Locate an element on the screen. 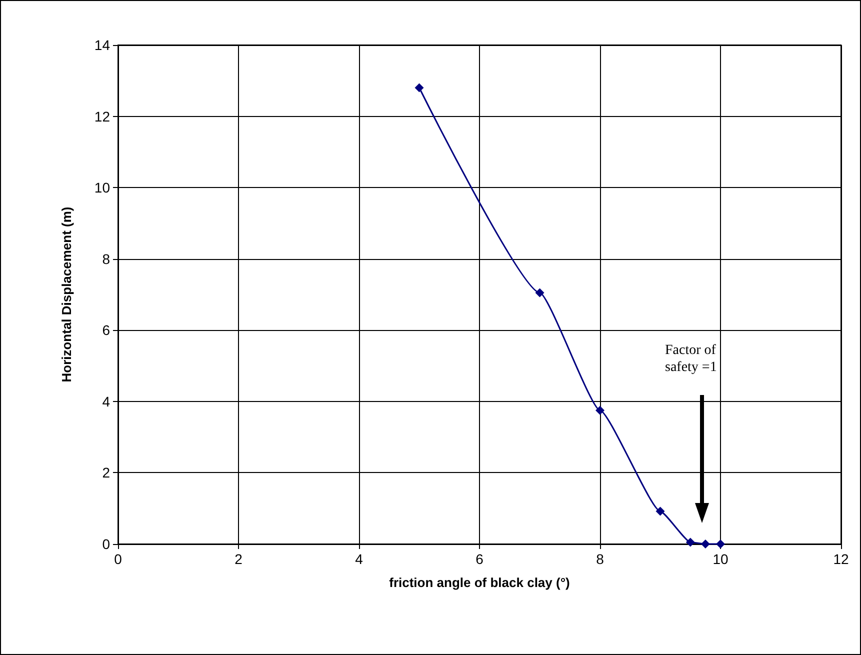  y-tick-label: 4 is located at coordinates (106, 401).